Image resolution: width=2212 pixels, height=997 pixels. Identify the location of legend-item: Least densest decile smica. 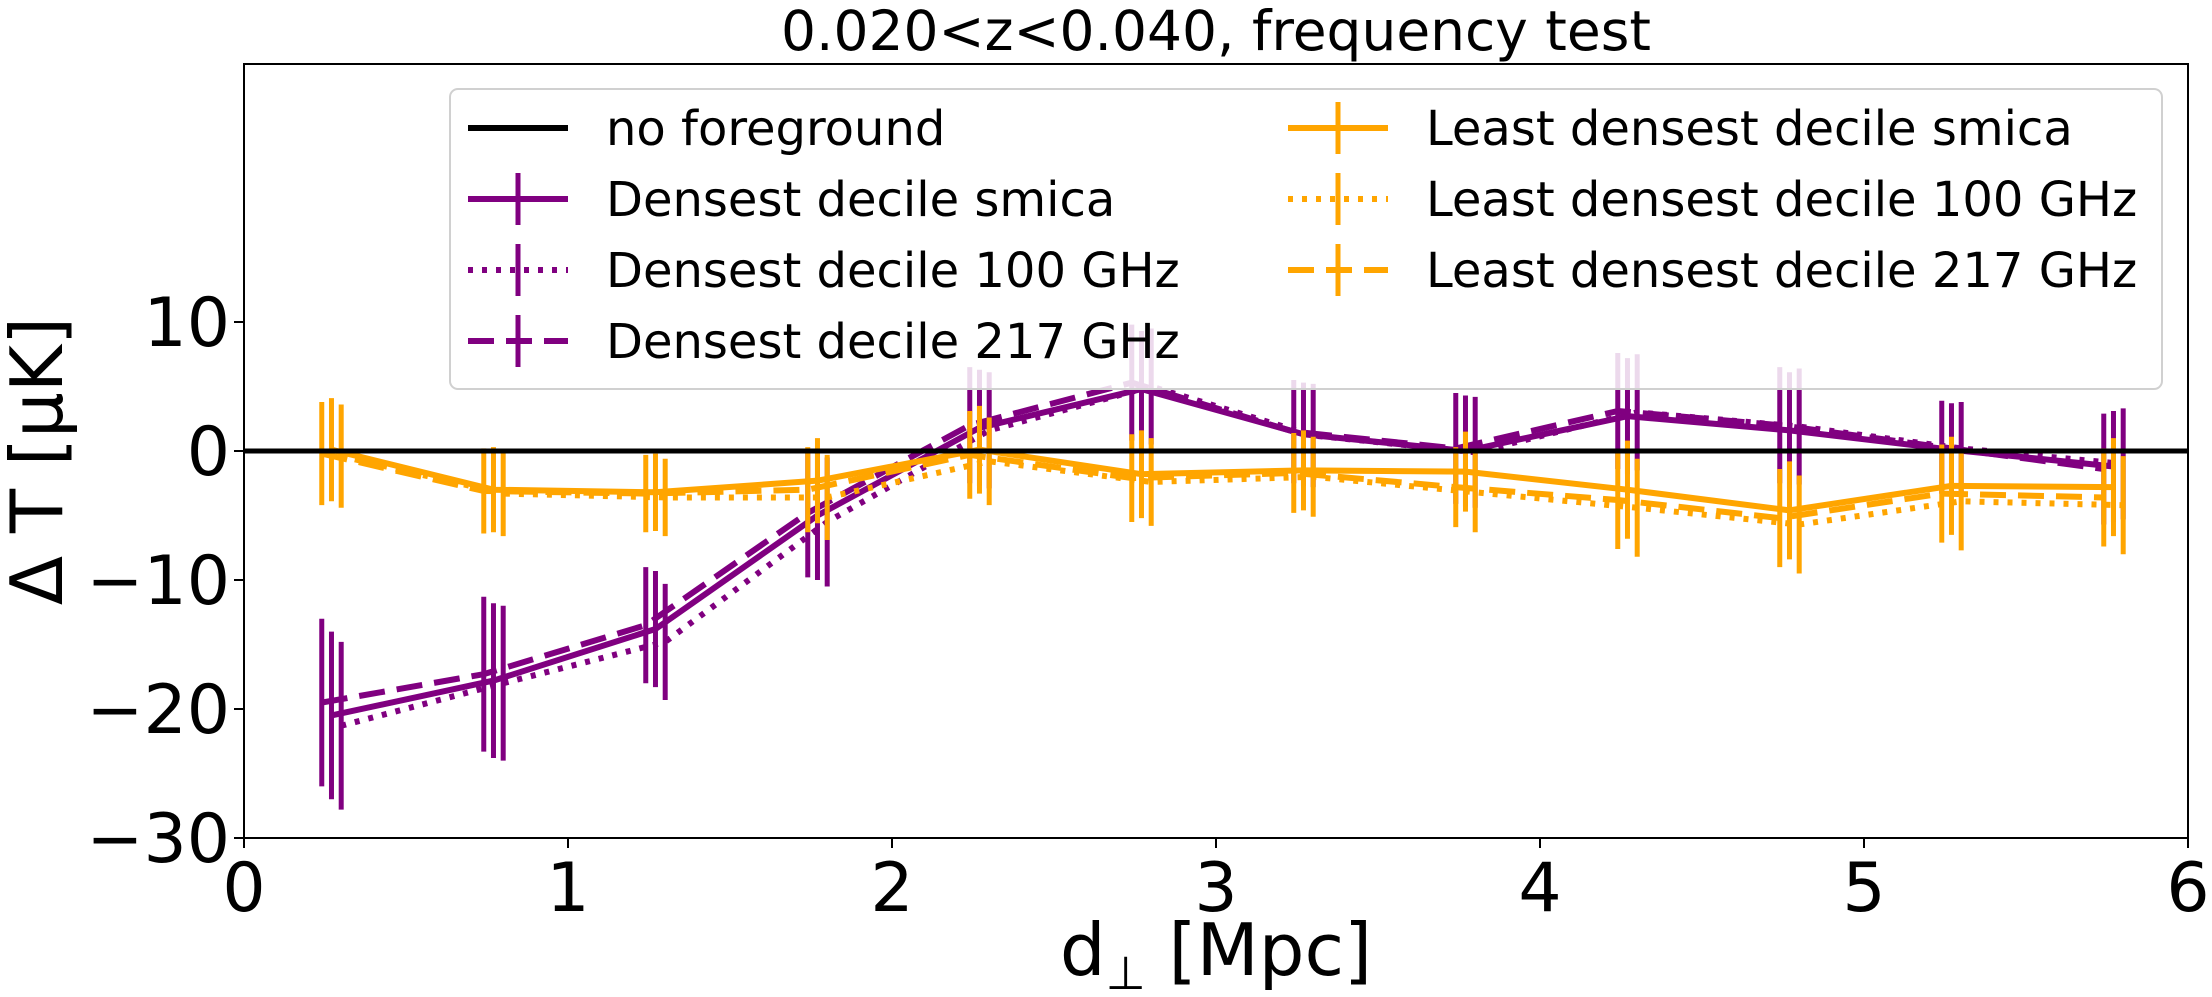
(1680, 129).